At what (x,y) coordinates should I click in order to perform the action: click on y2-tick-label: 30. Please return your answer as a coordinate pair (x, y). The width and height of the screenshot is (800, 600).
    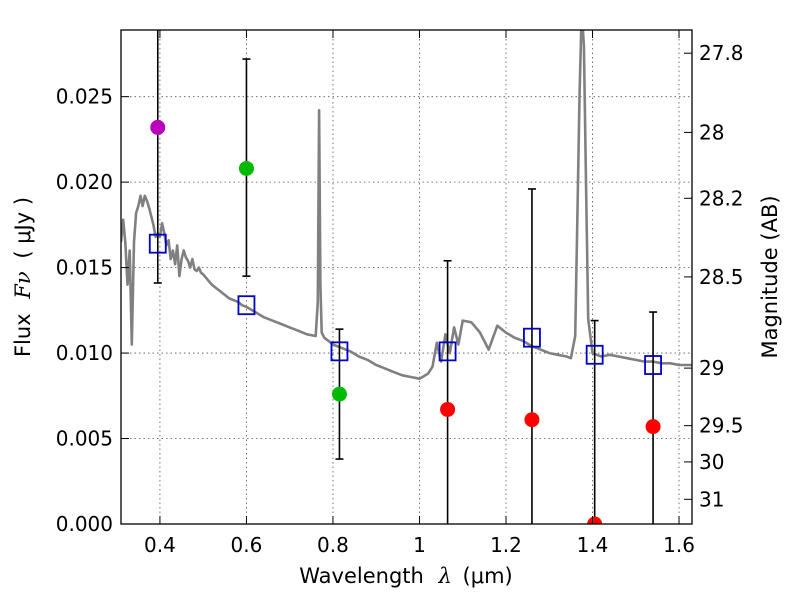
    Looking at the image, I should click on (711, 462).